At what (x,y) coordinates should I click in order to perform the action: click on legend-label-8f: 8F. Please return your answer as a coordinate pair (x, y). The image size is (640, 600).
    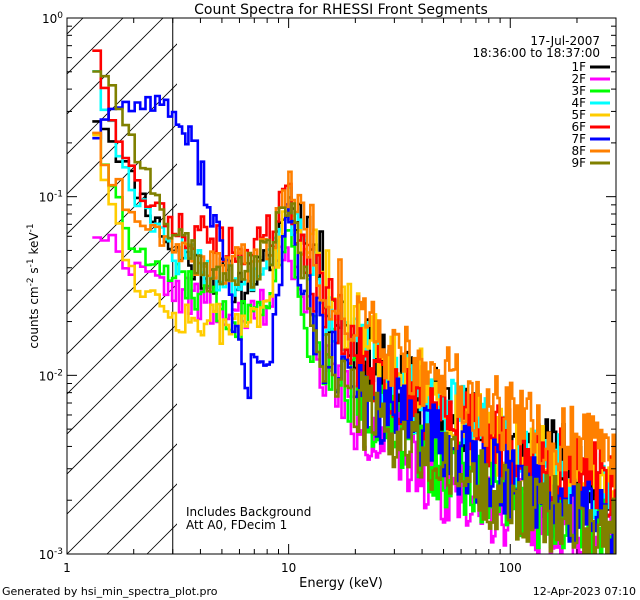
    Looking at the image, I should click on (578, 151).